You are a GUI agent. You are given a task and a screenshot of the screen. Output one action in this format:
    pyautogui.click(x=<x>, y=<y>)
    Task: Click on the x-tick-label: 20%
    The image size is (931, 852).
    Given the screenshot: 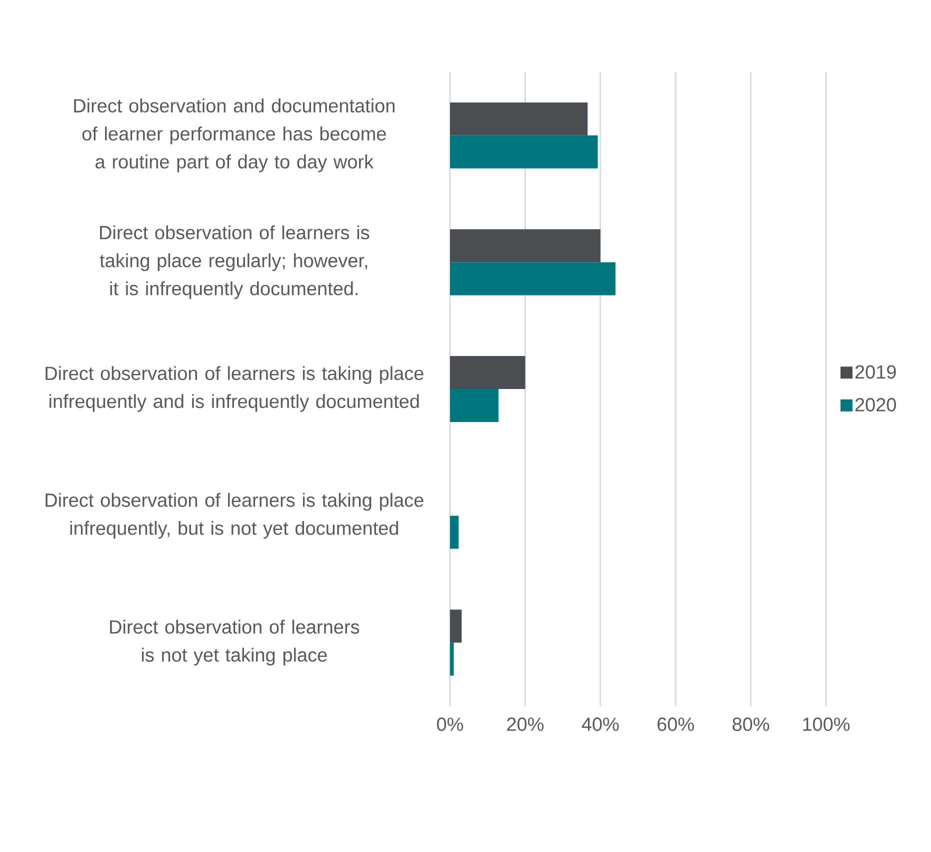 What is the action you would take?
    pyautogui.click(x=525, y=724)
    